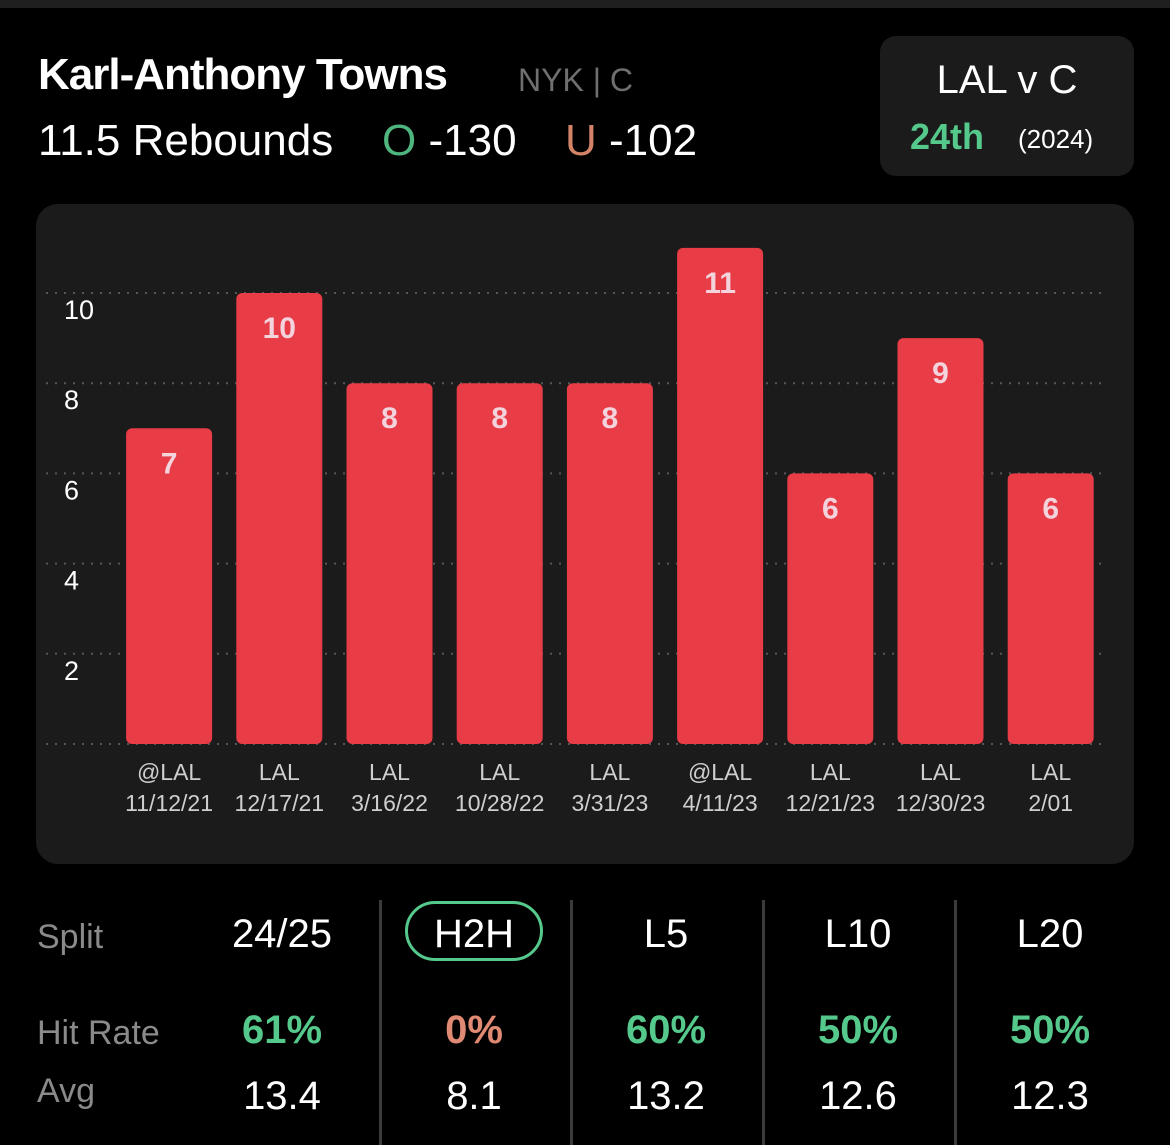  Describe the element at coordinates (941, 803) in the screenshot. I see `x-tick-date: 12/30/23` at that location.